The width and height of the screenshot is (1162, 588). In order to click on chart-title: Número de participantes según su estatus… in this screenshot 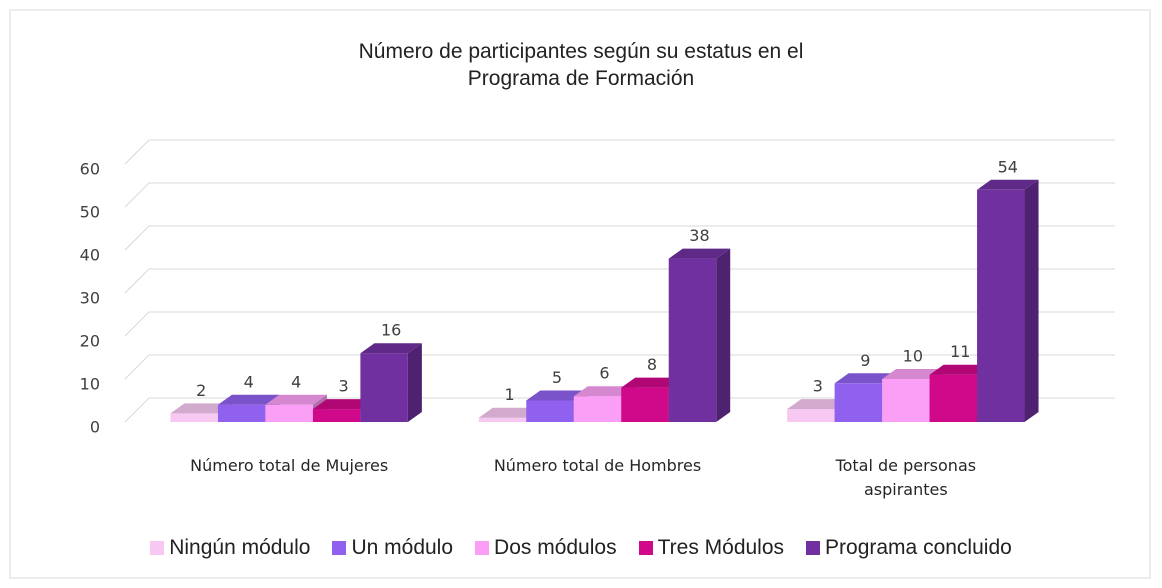, I will do `click(581, 65)`.